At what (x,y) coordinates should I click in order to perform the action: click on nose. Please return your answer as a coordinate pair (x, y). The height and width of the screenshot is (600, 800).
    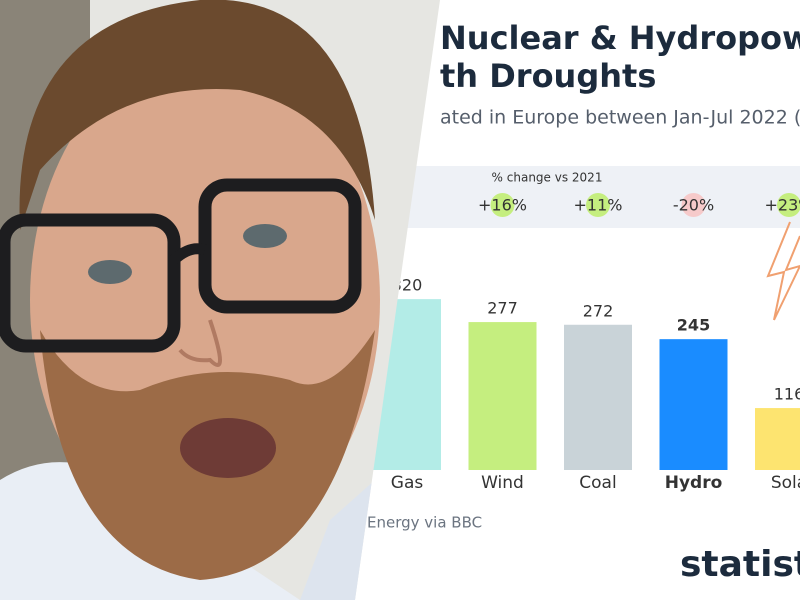
    Looking at the image, I should click on (200, 343).